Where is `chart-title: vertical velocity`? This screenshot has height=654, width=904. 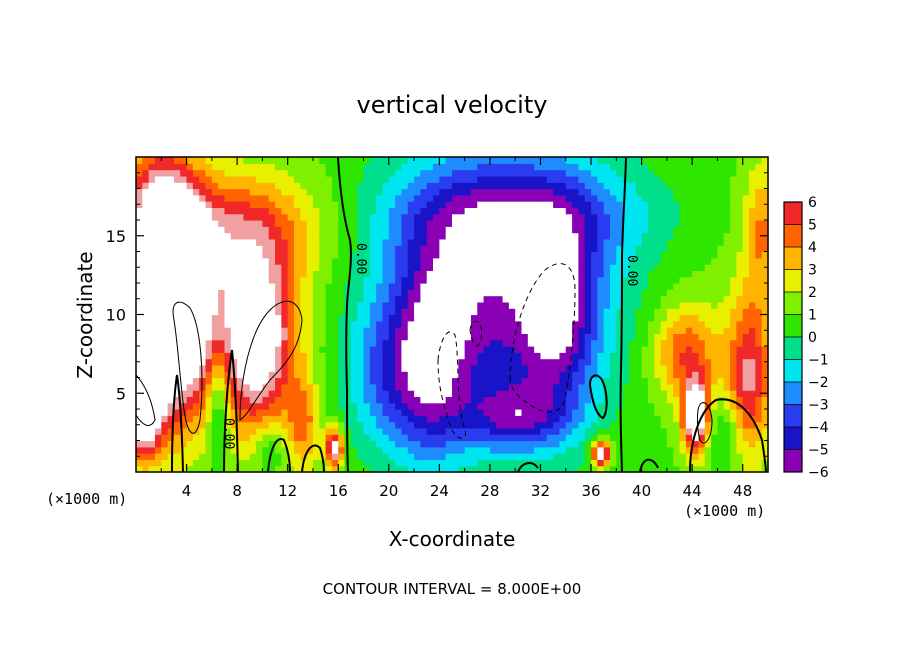 chart-title: vertical velocity is located at coordinates (452, 105).